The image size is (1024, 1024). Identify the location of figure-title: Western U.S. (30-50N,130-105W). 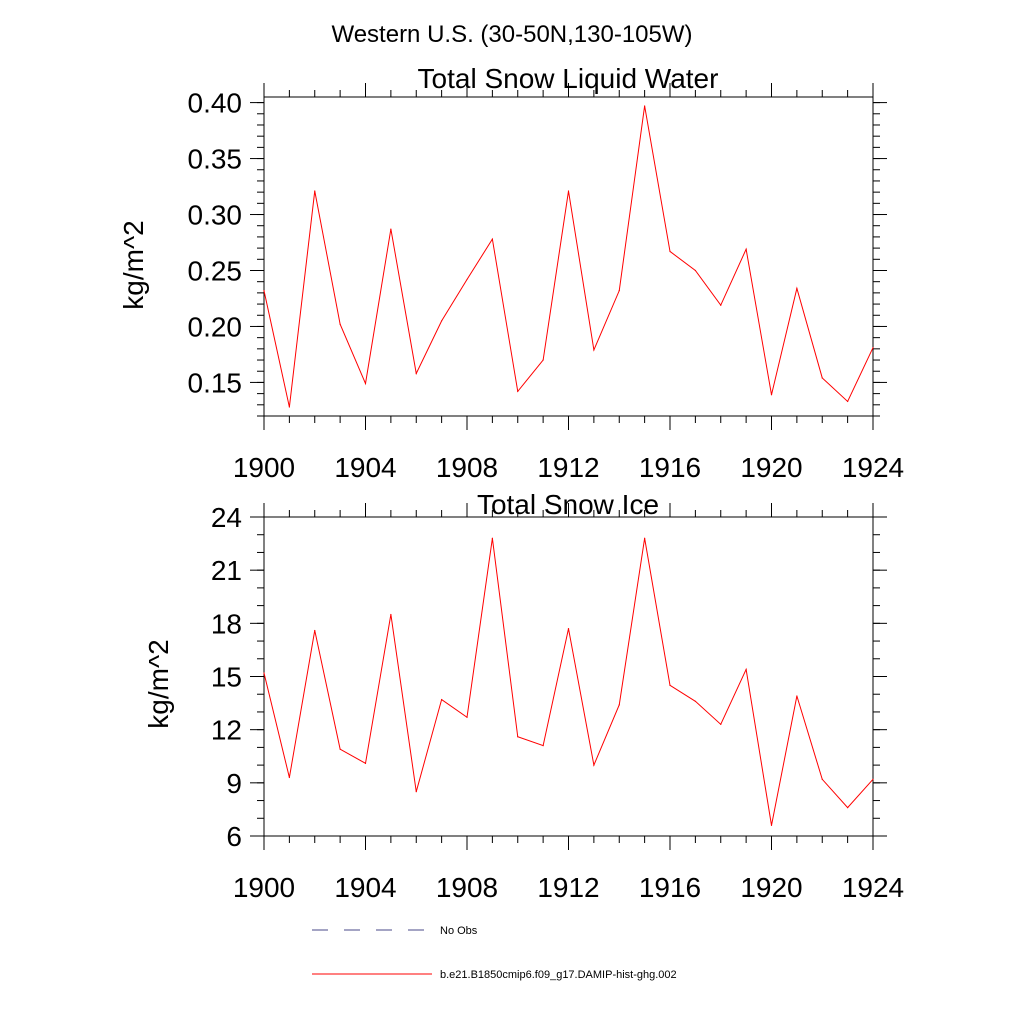
(511, 34).